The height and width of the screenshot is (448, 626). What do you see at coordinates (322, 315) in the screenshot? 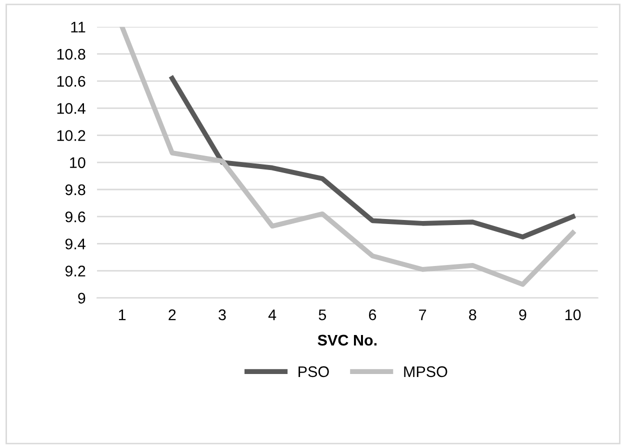
I see `x-tick-label: 5` at bounding box center [322, 315].